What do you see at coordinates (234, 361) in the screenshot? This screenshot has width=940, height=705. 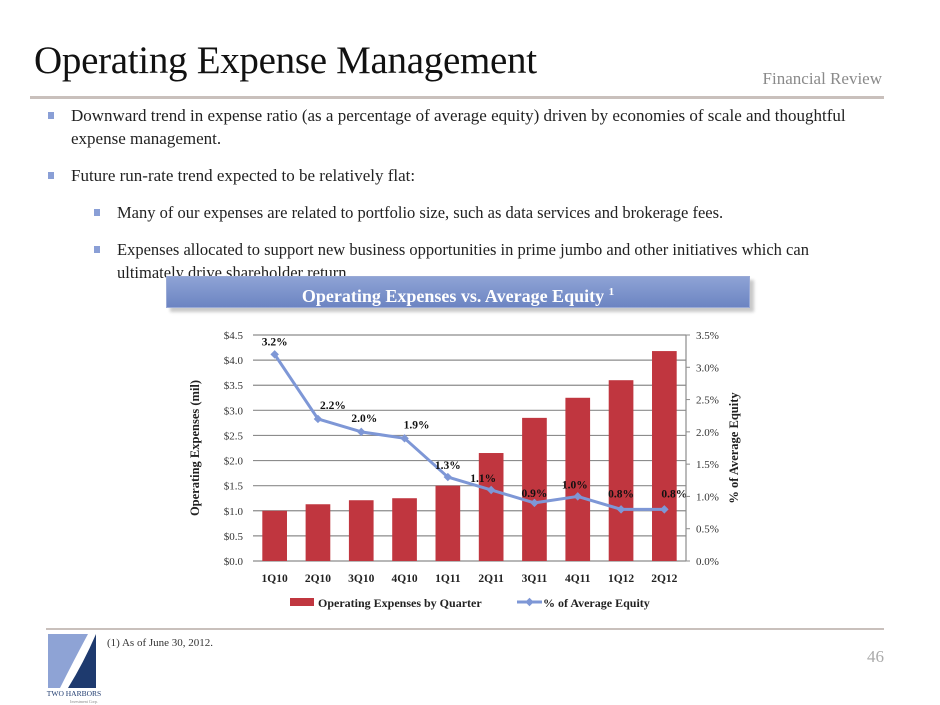 I see `y-tick-label: $4.0` at bounding box center [234, 361].